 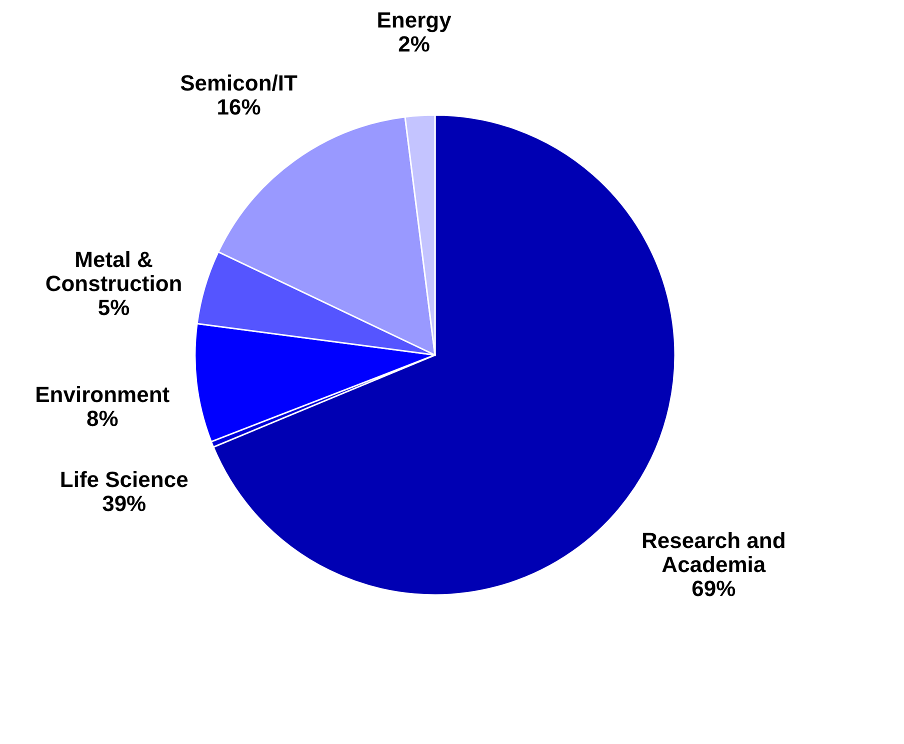 What do you see at coordinates (714, 588) in the screenshot?
I see `data-label: 69%` at bounding box center [714, 588].